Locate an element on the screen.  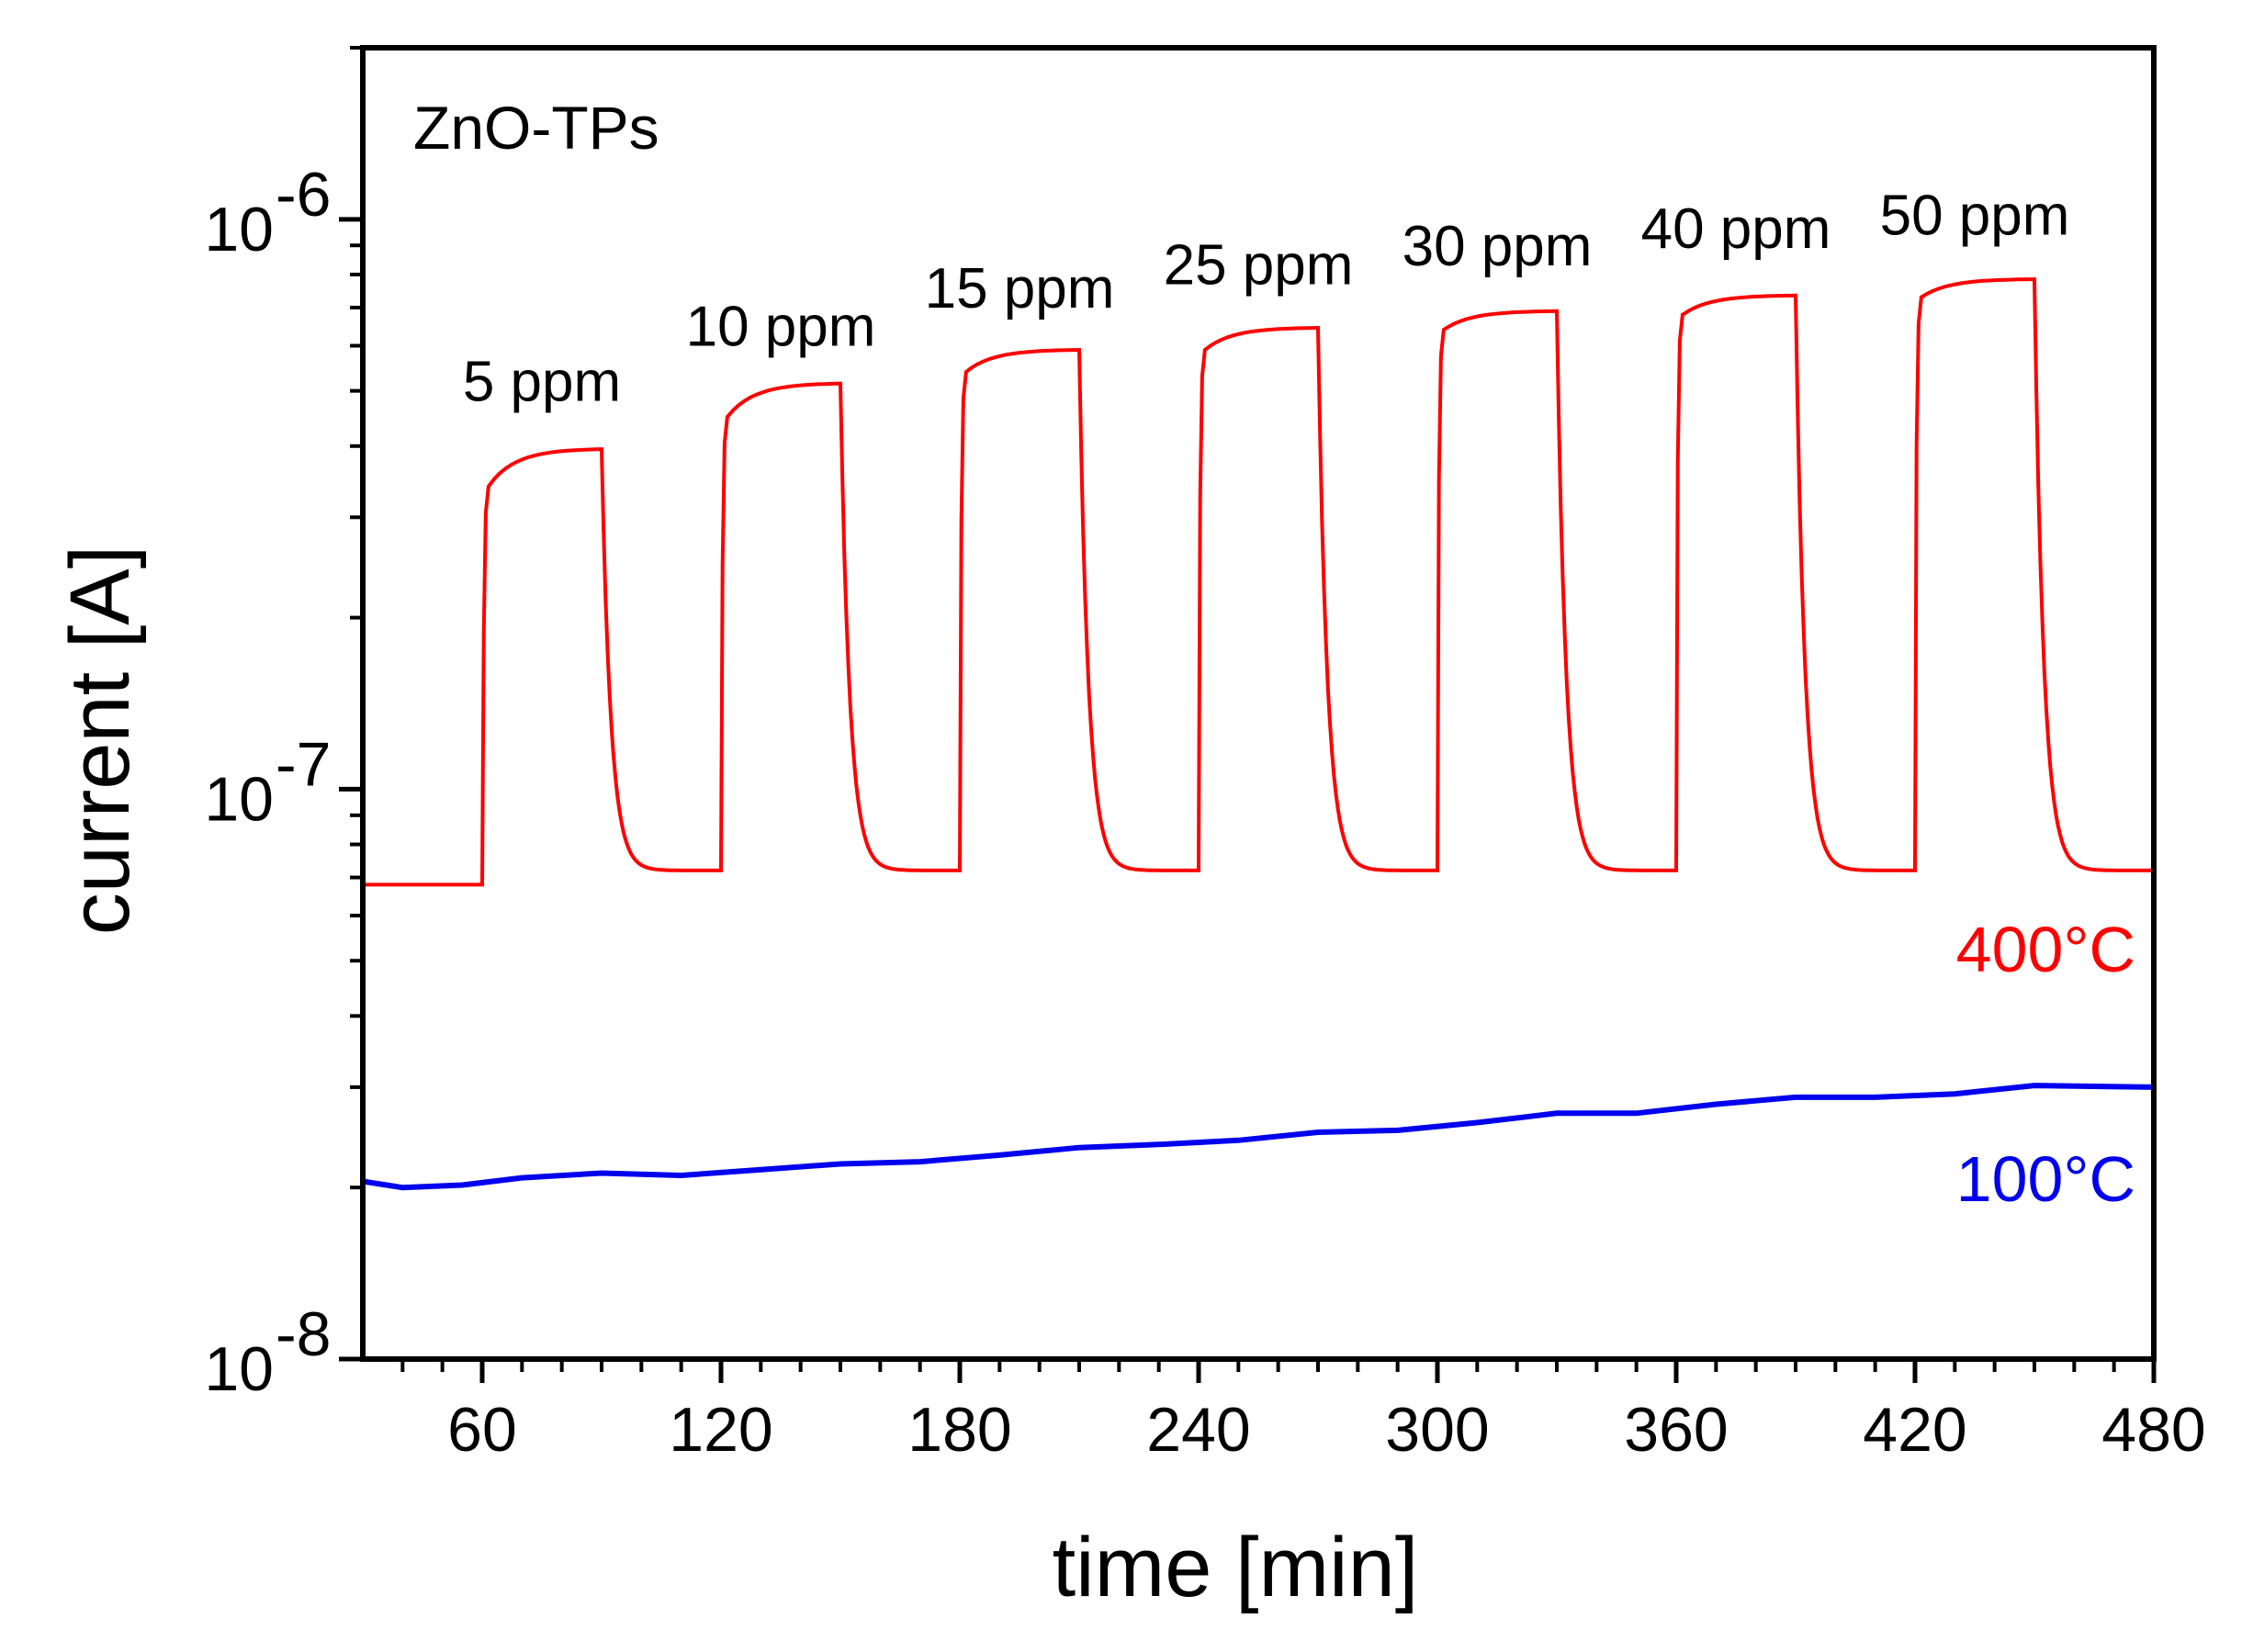
concentration-label: 5 ppm is located at coordinates (542, 382).